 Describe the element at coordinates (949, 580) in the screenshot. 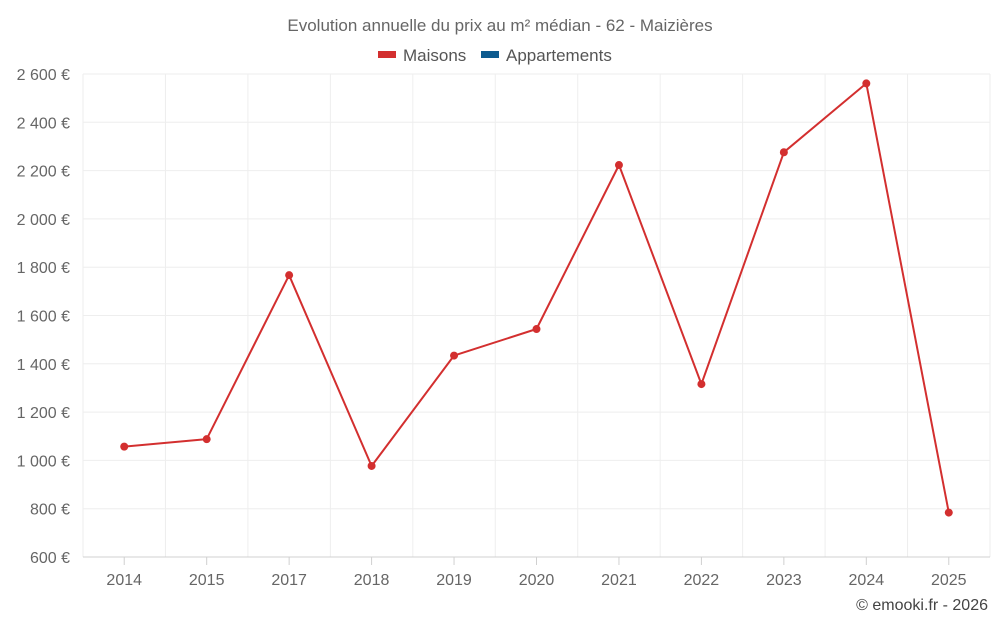

I see `x-tick-label: 2025` at that location.